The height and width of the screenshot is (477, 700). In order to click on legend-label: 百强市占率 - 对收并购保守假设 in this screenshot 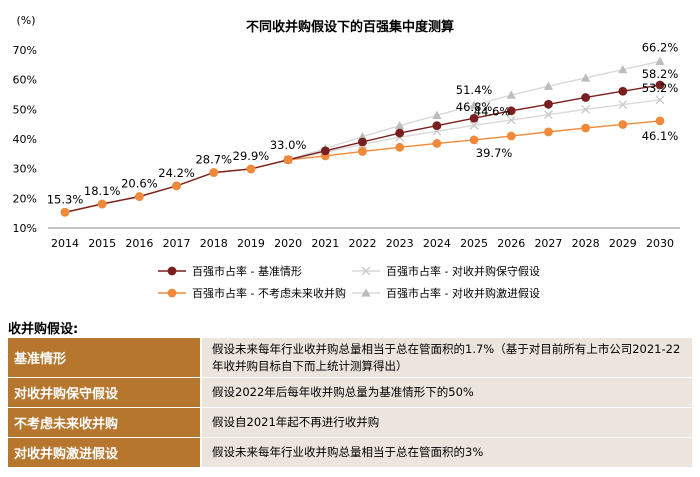, I will do `click(463, 271)`.